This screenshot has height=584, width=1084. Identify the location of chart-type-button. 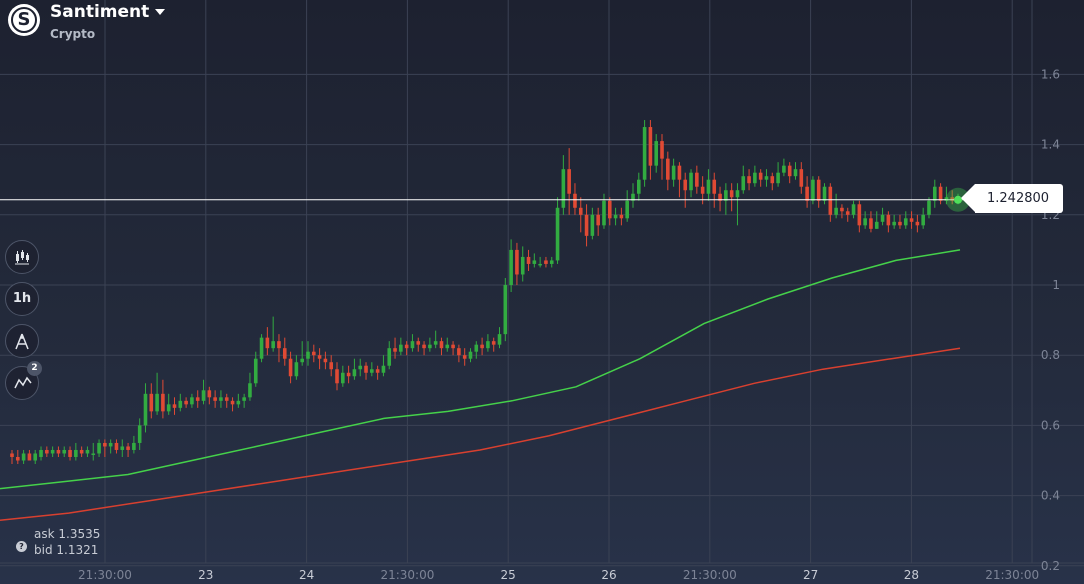
(22, 257).